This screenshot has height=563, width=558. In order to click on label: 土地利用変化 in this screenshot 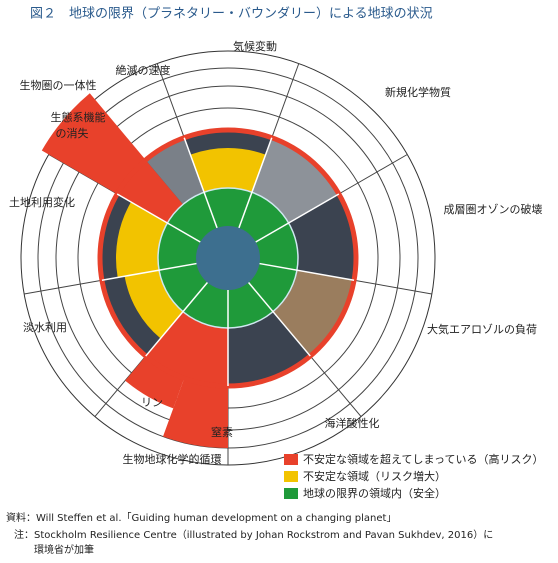, I will do `click(42, 202)`.